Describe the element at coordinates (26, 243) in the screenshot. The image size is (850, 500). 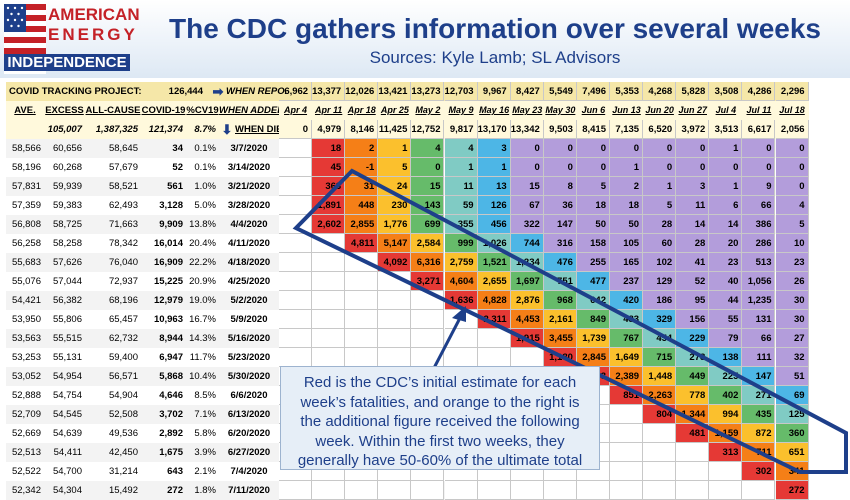
I see `row-left-value: 56,258` at that location.